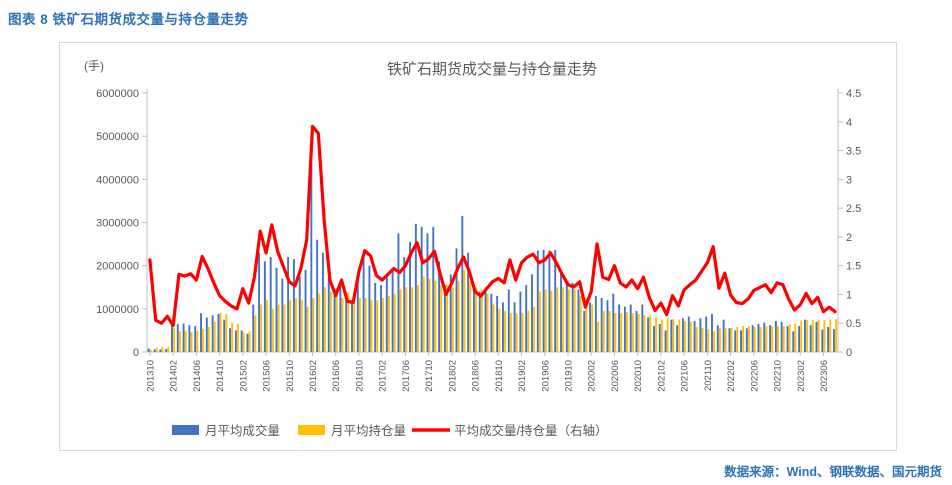  What do you see at coordinates (661, 376) in the screenshot?
I see `x-axis-tick-label: 202102` at bounding box center [661, 376].